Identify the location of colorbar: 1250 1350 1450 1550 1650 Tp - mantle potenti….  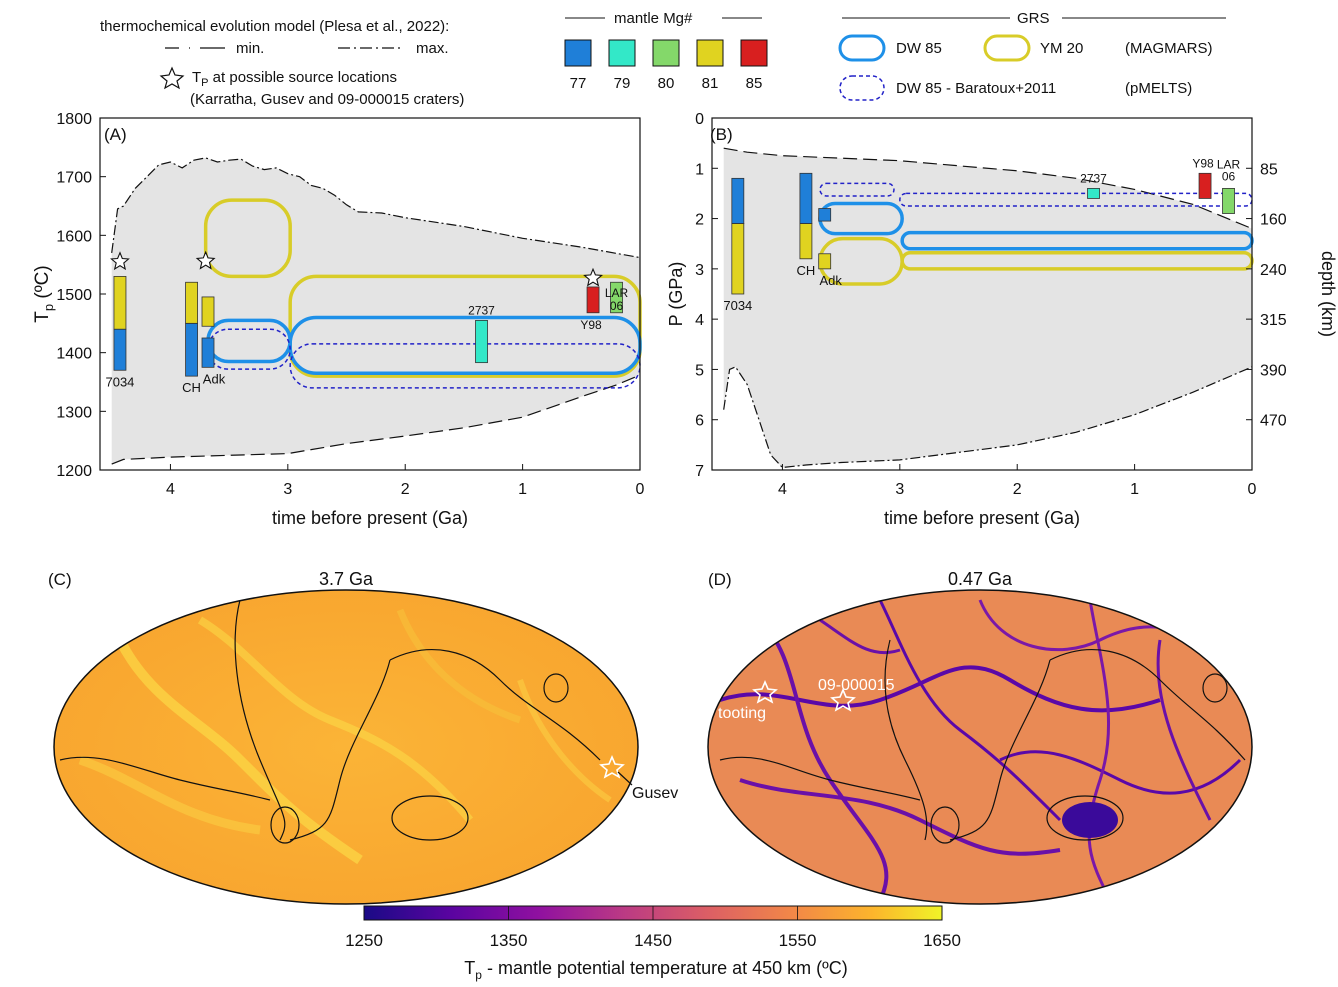
(653, 943).